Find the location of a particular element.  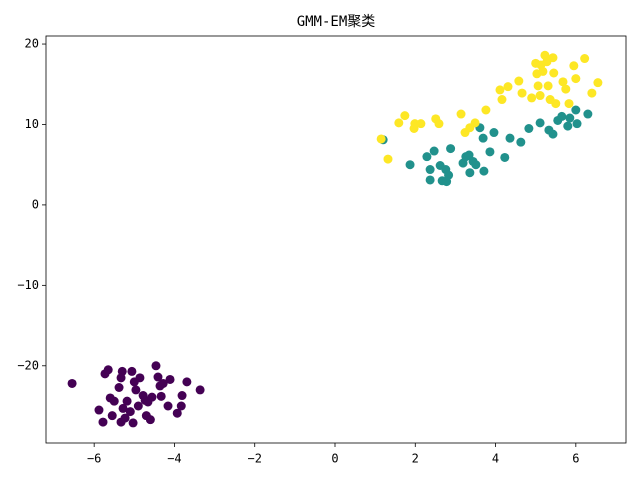

x-tick-label: 0 is located at coordinates (334, 459).